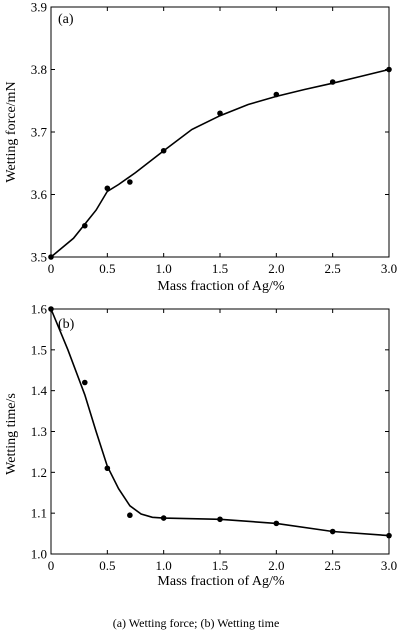 The height and width of the screenshot is (641, 400). I want to click on y-tick-label: 1.2, so click(39, 472).